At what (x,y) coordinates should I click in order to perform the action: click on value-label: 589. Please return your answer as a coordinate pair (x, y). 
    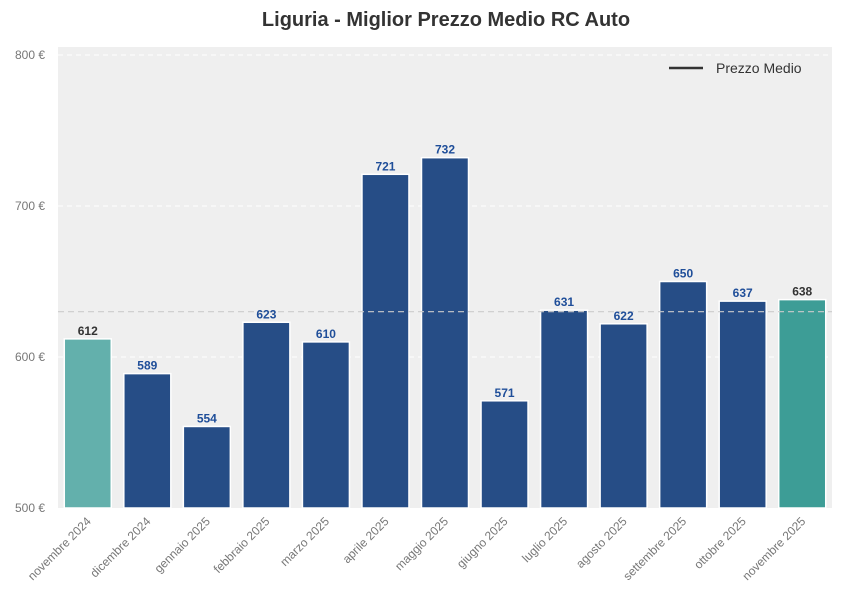
    Looking at the image, I should click on (147, 366).